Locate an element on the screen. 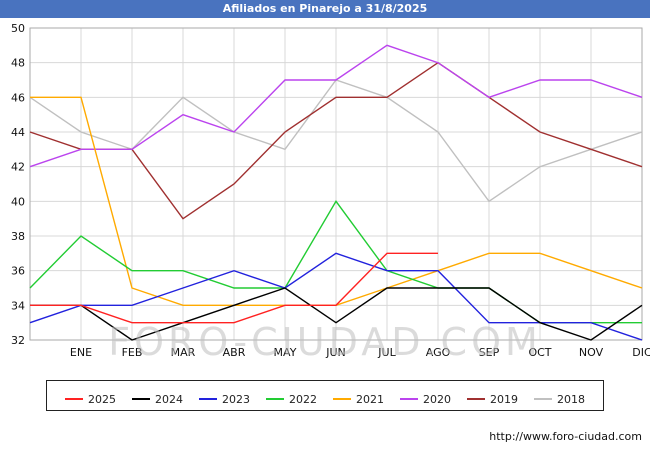 This screenshot has width=650, height=450. legend-swatch-2023 is located at coordinates (208, 399).